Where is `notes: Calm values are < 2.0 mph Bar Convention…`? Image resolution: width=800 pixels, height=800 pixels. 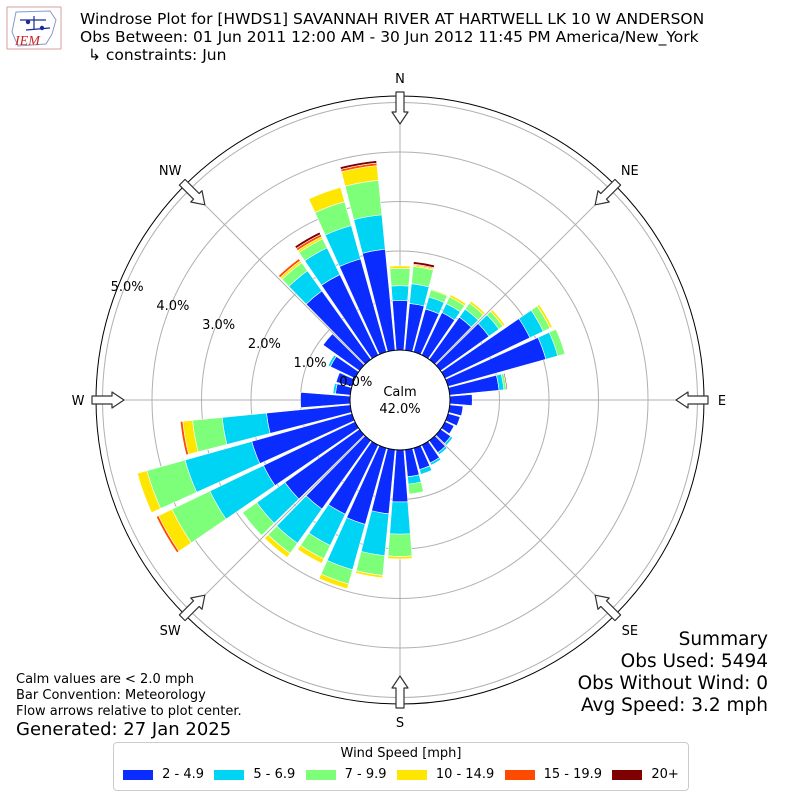 notes: Calm values are < 2.0 mph Bar Convention… is located at coordinates (129, 696).